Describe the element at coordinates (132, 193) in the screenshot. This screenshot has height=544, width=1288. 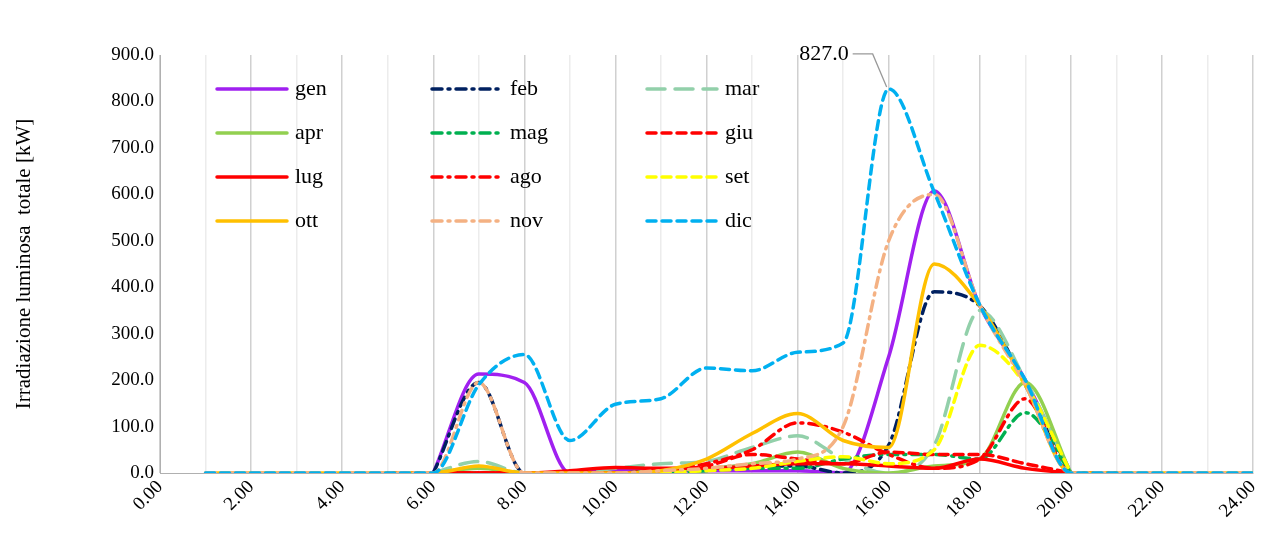
I see `y-tick-label: 600.0` at that location.